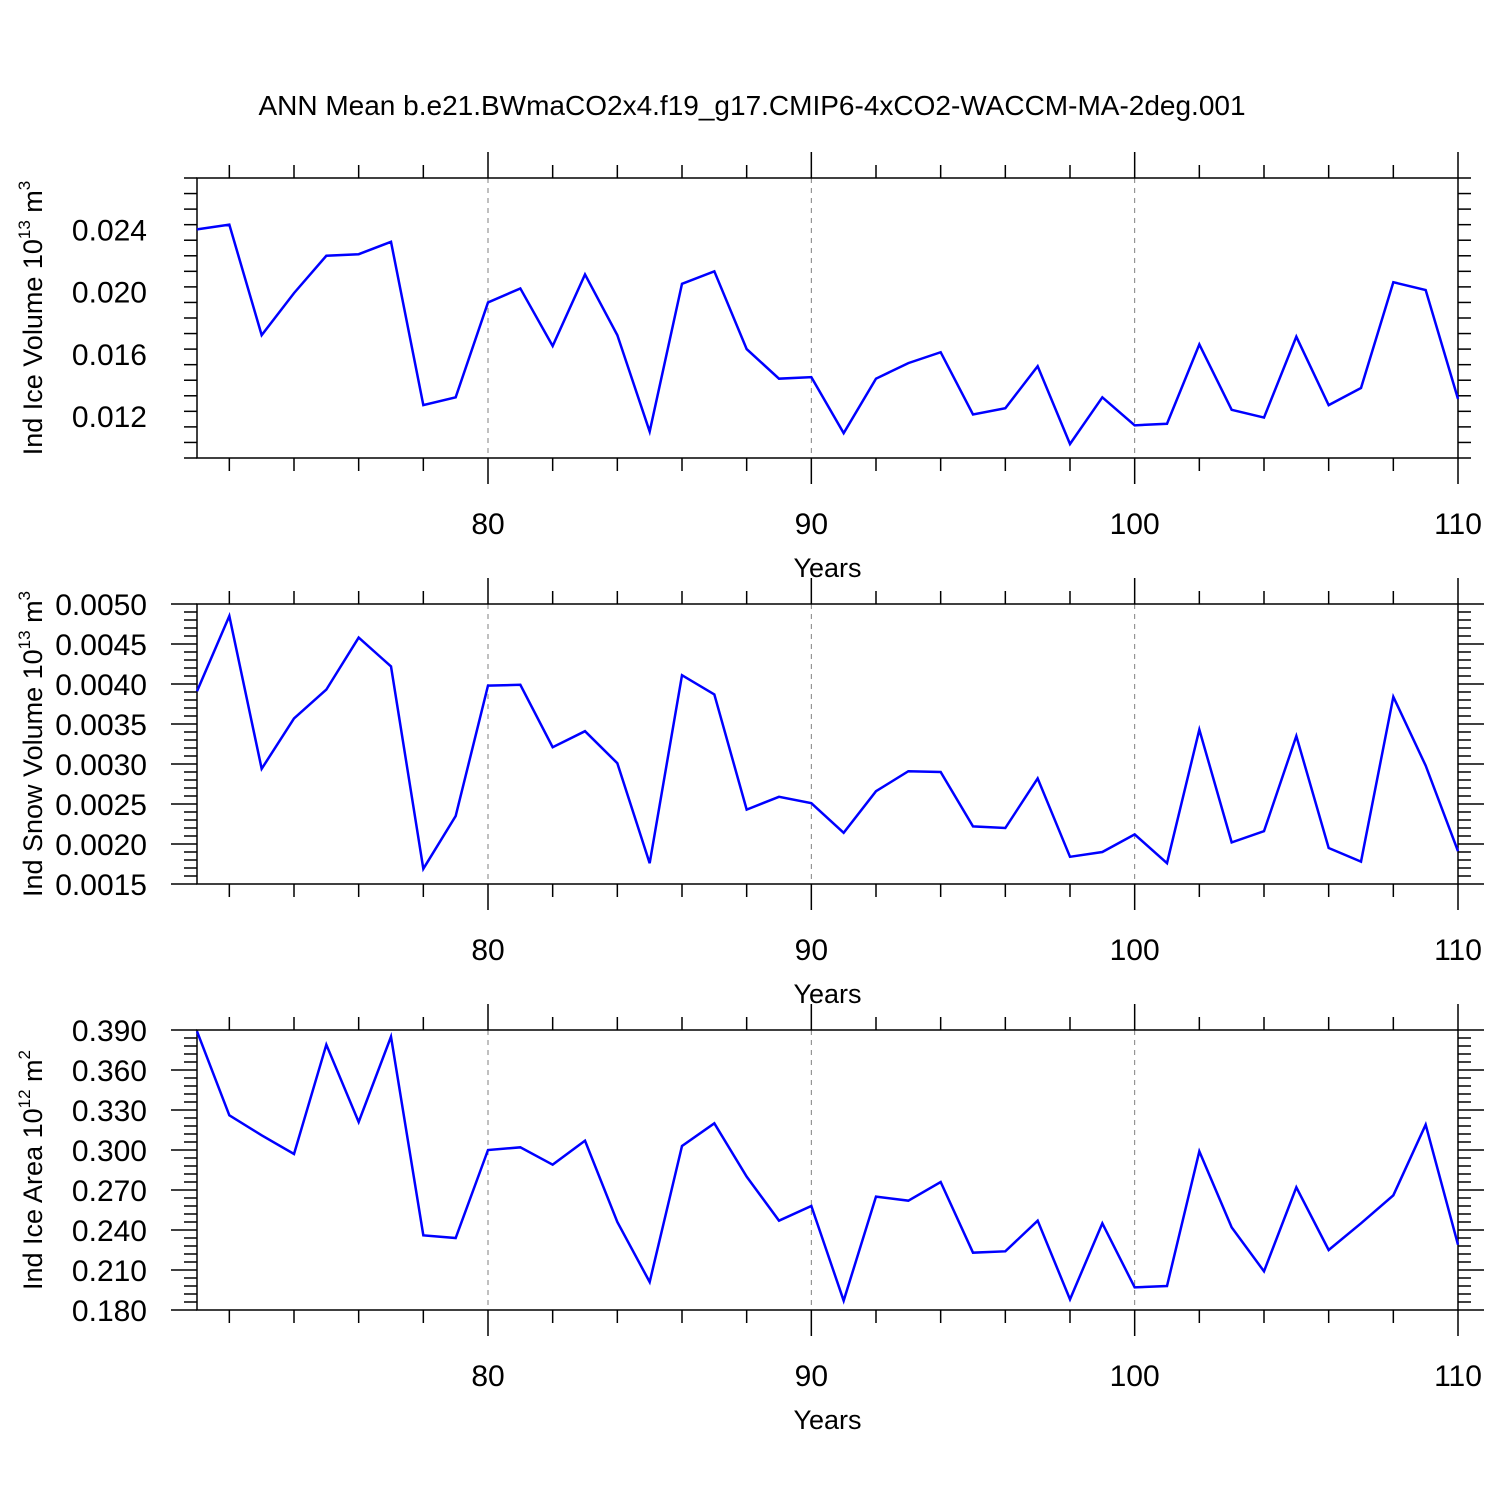  What do you see at coordinates (101, 845) in the screenshot?
I see `y-tick-label: 0.0020` at bounding box center [101, 845].